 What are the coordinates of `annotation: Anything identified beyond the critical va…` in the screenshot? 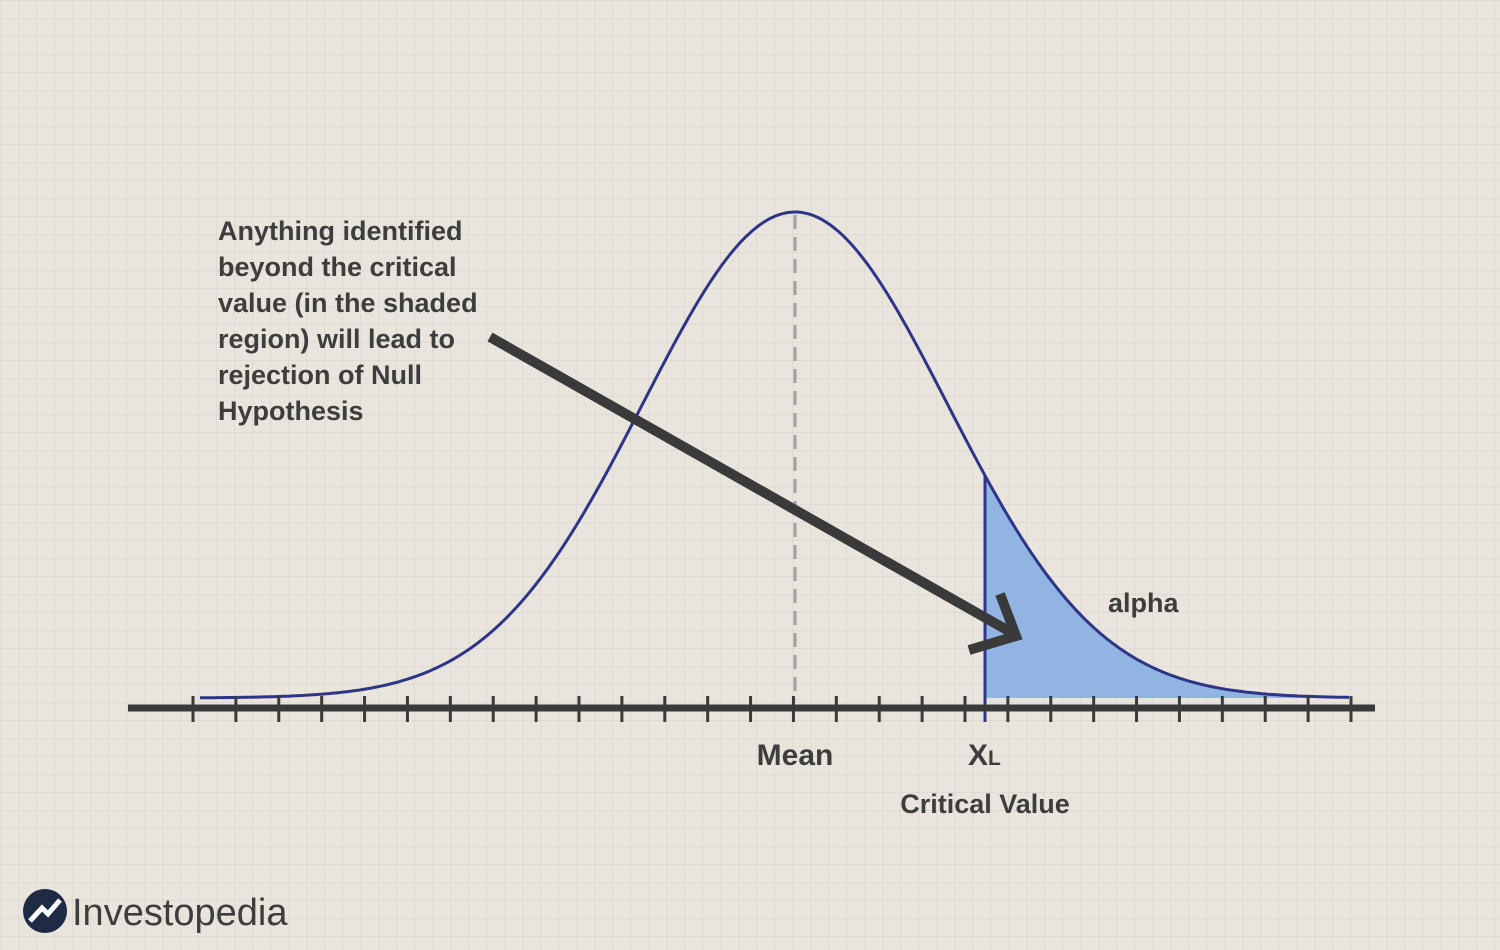 It's located at (348, 321).